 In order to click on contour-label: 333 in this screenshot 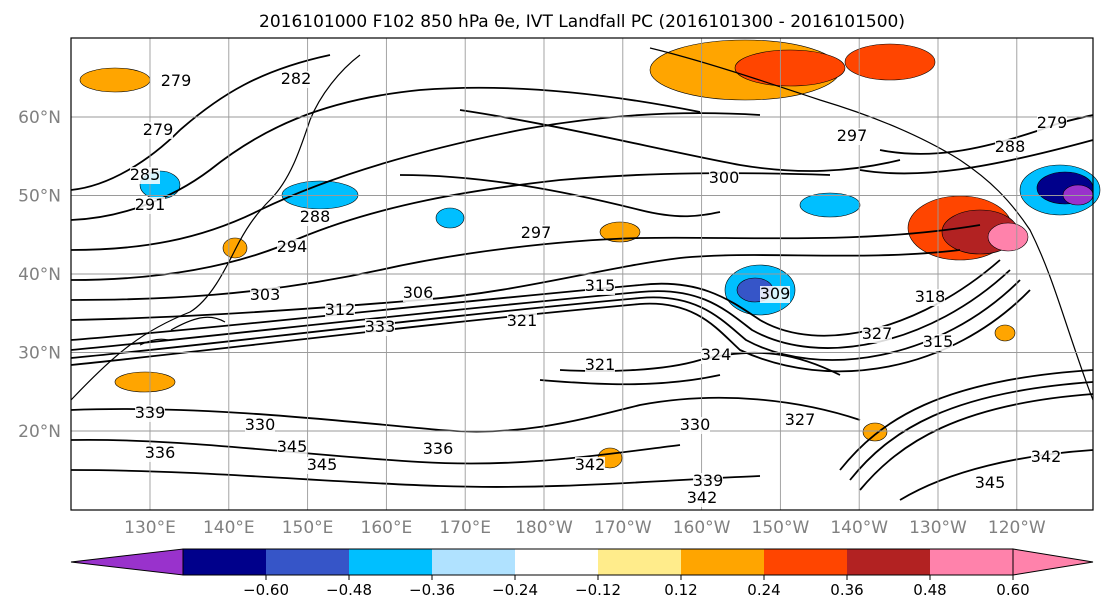, I will do `click(380, 326)`.